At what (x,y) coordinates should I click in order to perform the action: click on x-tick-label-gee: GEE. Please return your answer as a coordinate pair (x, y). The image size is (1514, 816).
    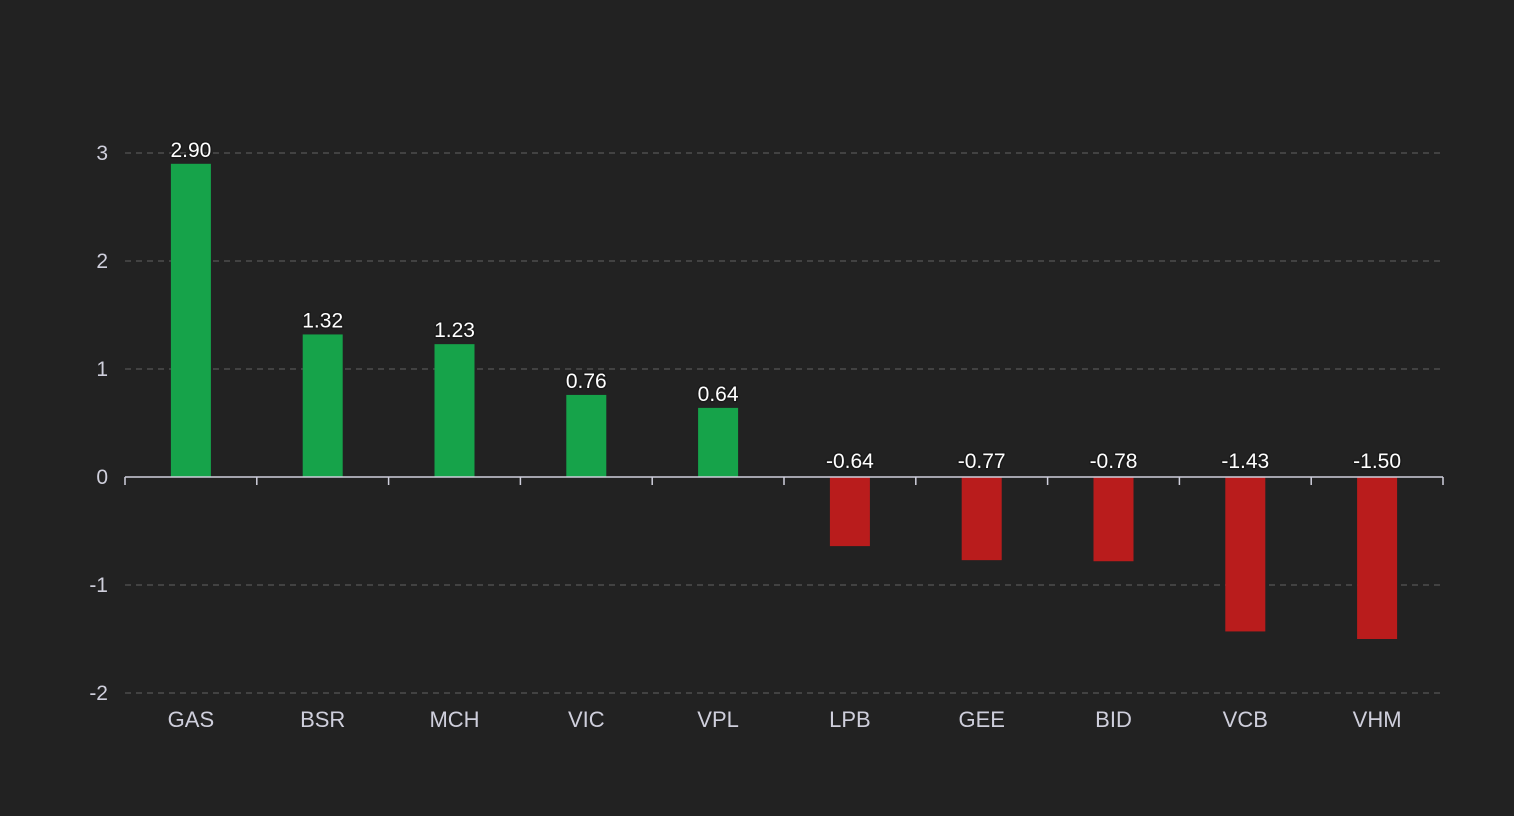
    Looking at the image, I should click on (981, 719).